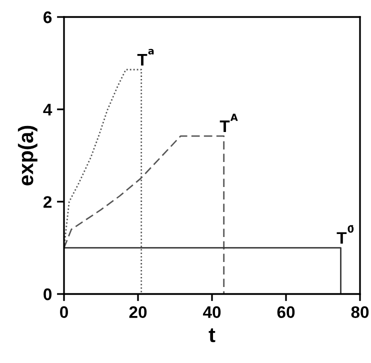 The width and height of the screenshot is (371, 363). I want to click on annotation: TA, so click(229, 123).